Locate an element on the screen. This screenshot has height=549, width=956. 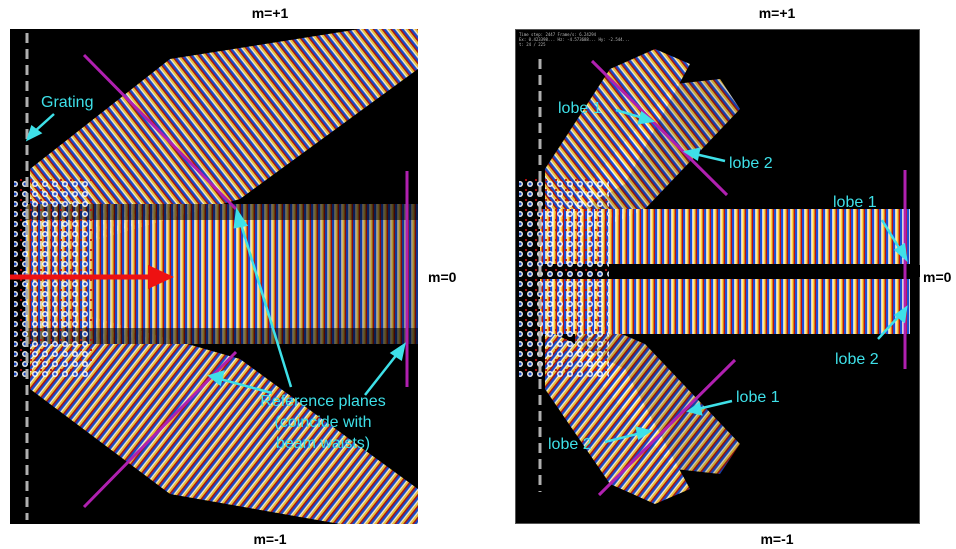
left-grating-label: Grating is located at coordinates (67, 102).